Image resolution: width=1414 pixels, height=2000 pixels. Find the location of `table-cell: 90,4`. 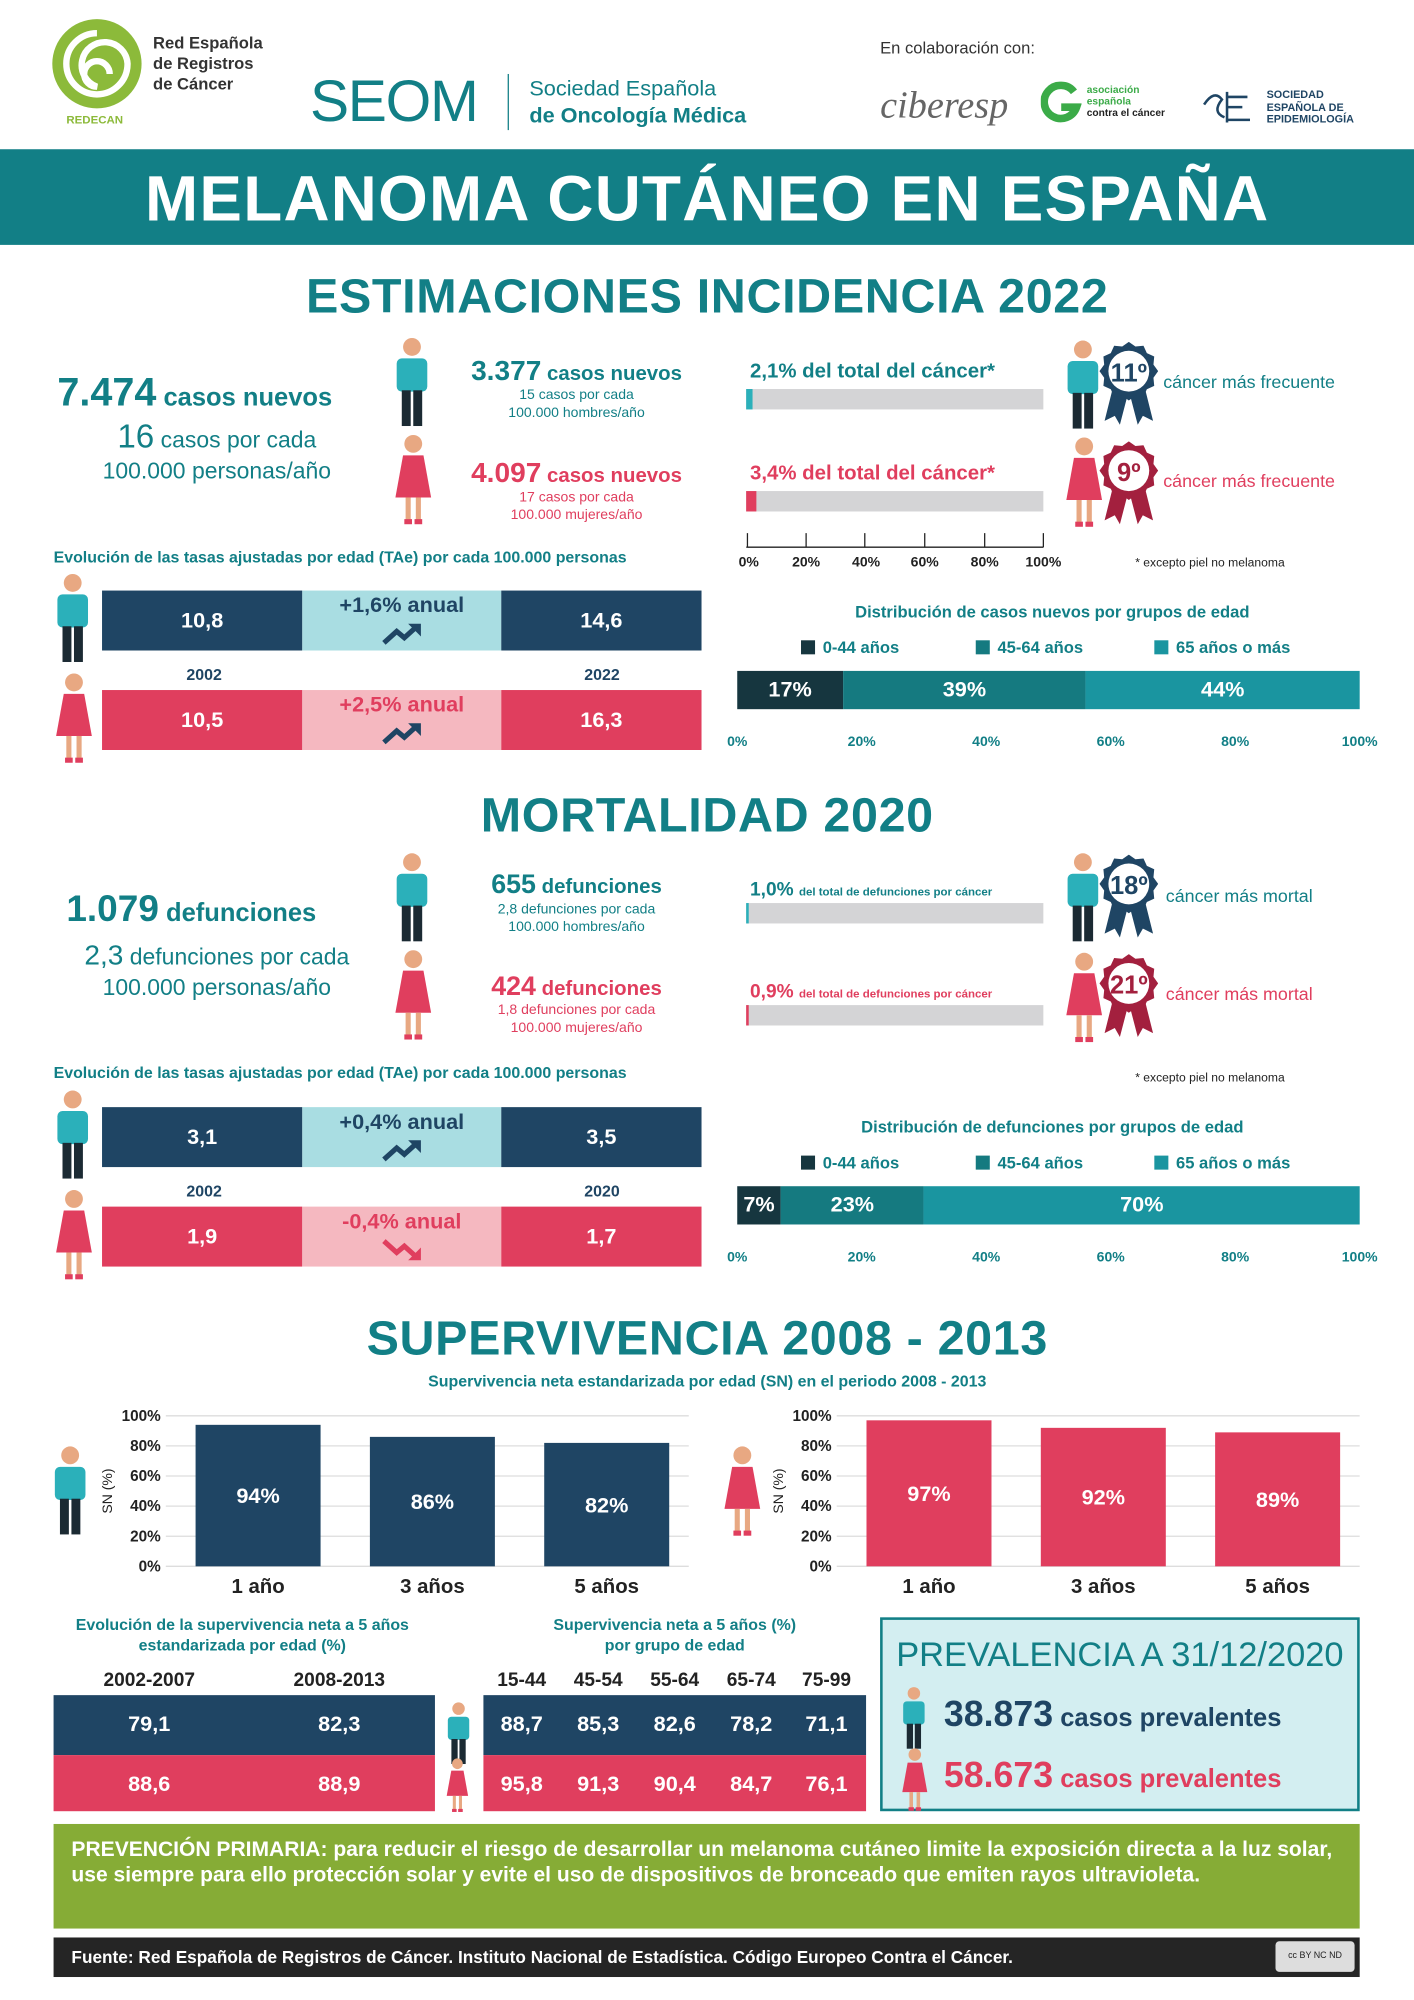

table-cell: 90,4 is located at coordinates (674, 1783).